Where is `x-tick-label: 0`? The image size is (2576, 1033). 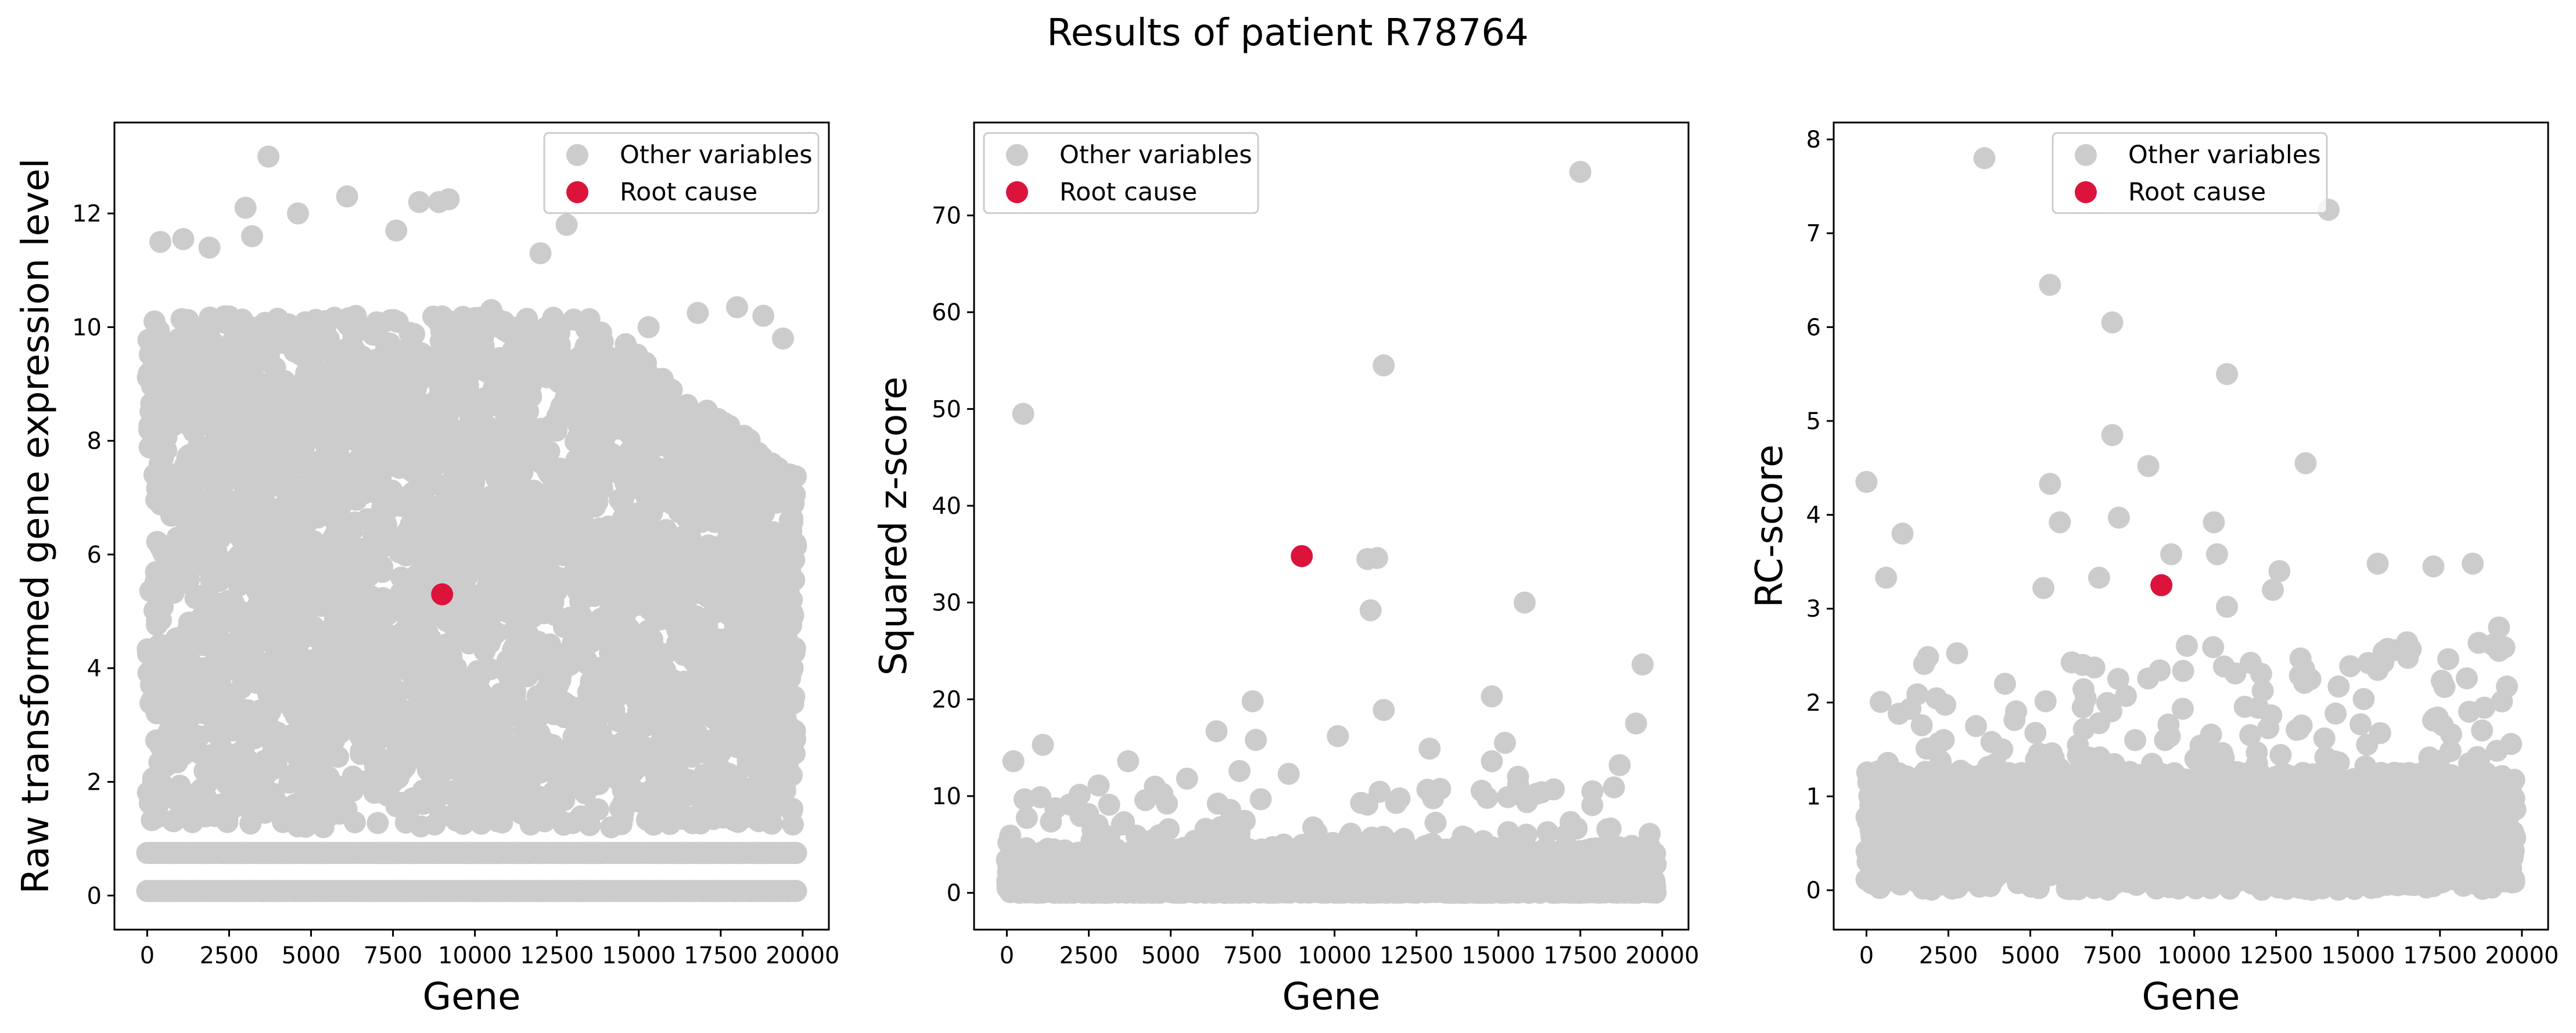 x-tick-label: 0 is located at coordinates (147, 956).